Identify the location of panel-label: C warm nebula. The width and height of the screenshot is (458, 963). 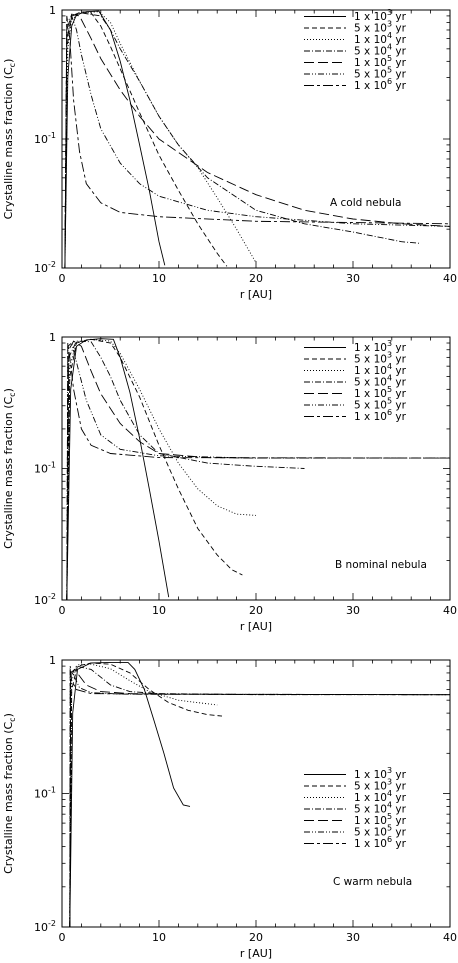
(372, 882).